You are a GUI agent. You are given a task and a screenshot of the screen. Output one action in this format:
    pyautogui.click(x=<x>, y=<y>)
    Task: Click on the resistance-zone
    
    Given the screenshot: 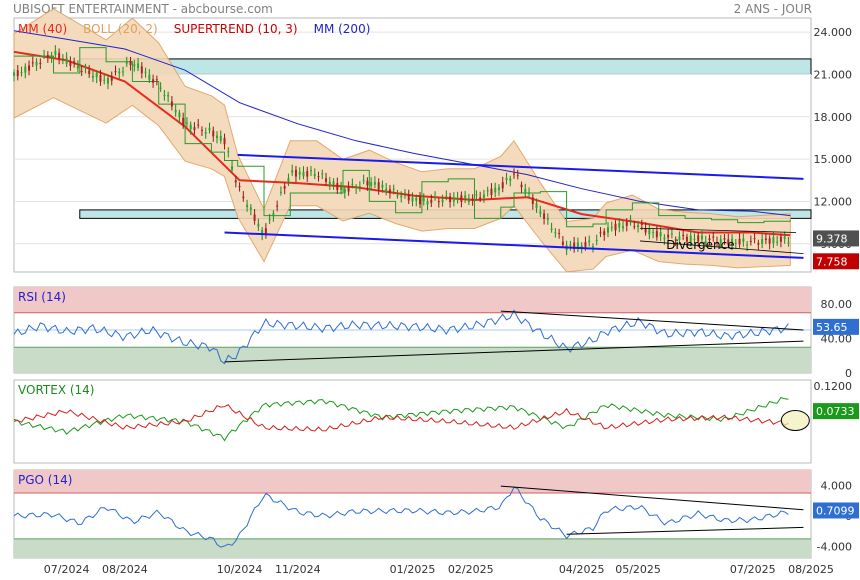 What is the action you would take?
    pyautogui.click(x=445, y=66)
    